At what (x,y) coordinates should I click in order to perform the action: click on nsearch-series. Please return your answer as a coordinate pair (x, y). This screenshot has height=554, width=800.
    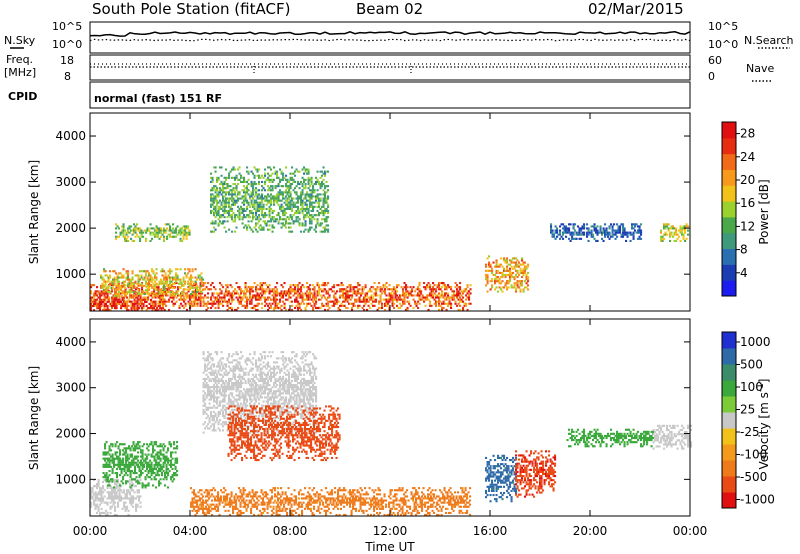
    Looking at the image, I should click on (390, 40).